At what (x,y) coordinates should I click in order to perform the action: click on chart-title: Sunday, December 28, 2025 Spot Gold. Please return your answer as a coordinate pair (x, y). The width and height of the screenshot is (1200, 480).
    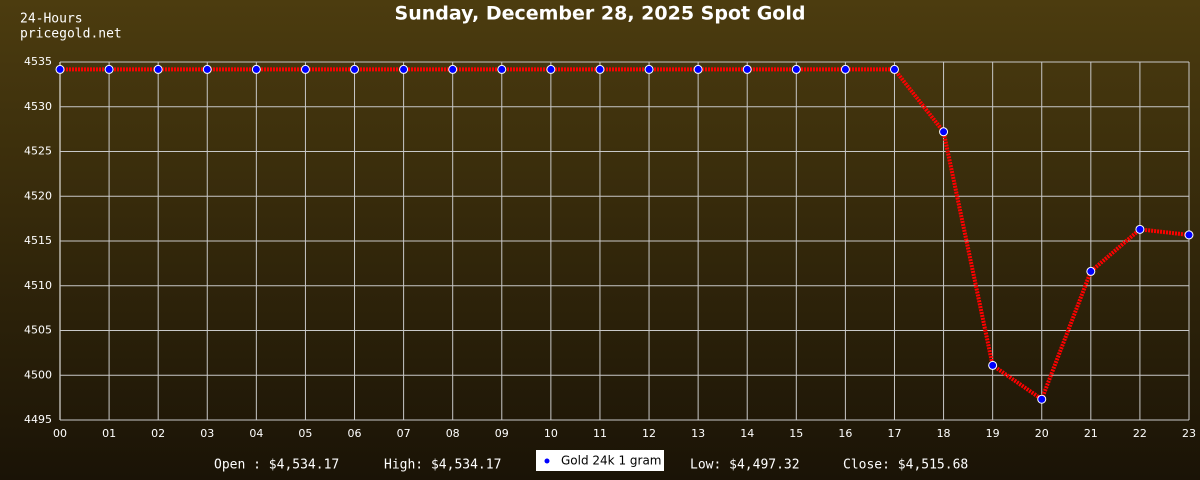
    Looking at the image, I should click on (600, 14).